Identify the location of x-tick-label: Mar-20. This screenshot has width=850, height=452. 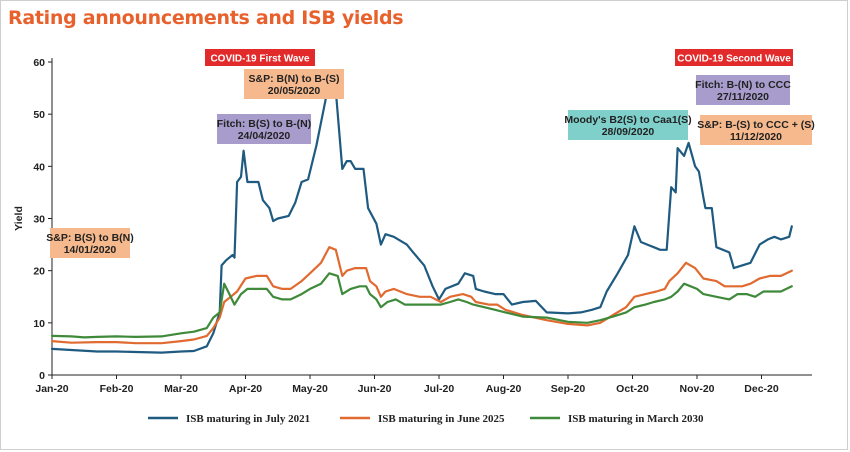
(181, 389).